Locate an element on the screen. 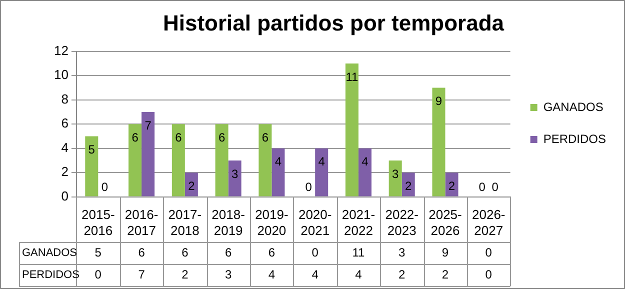 The width and height of the screenshot is (625, 289). x-tick-label: 2016-2017 is located at coordinates (141, 222).